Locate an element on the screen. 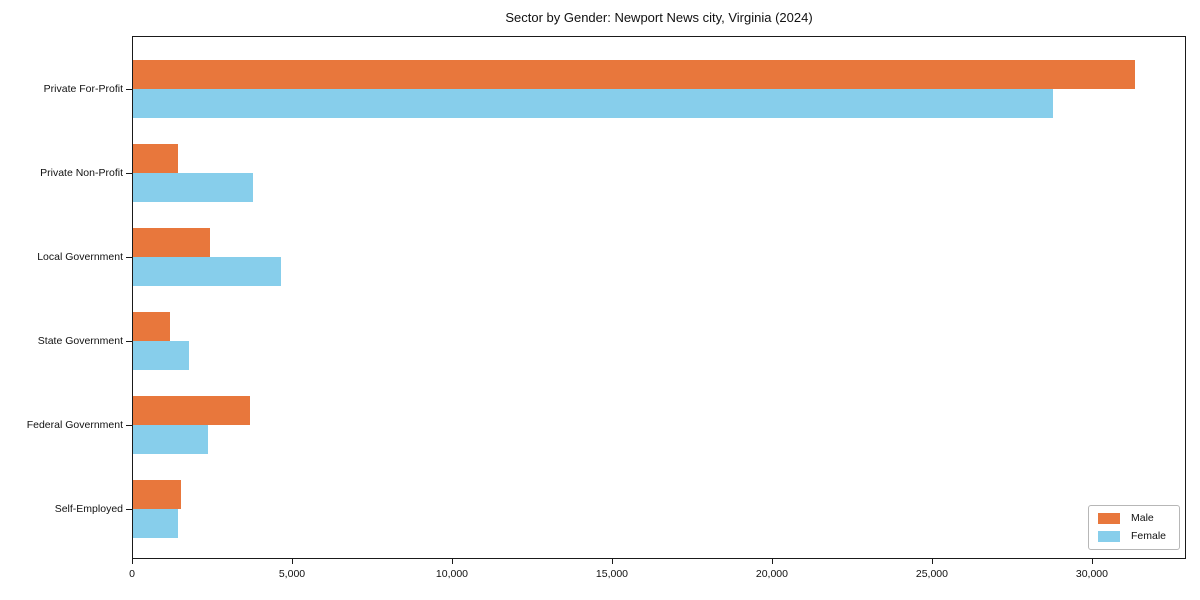  male-bar-private-non-profit is located at coordinates (155, 158).